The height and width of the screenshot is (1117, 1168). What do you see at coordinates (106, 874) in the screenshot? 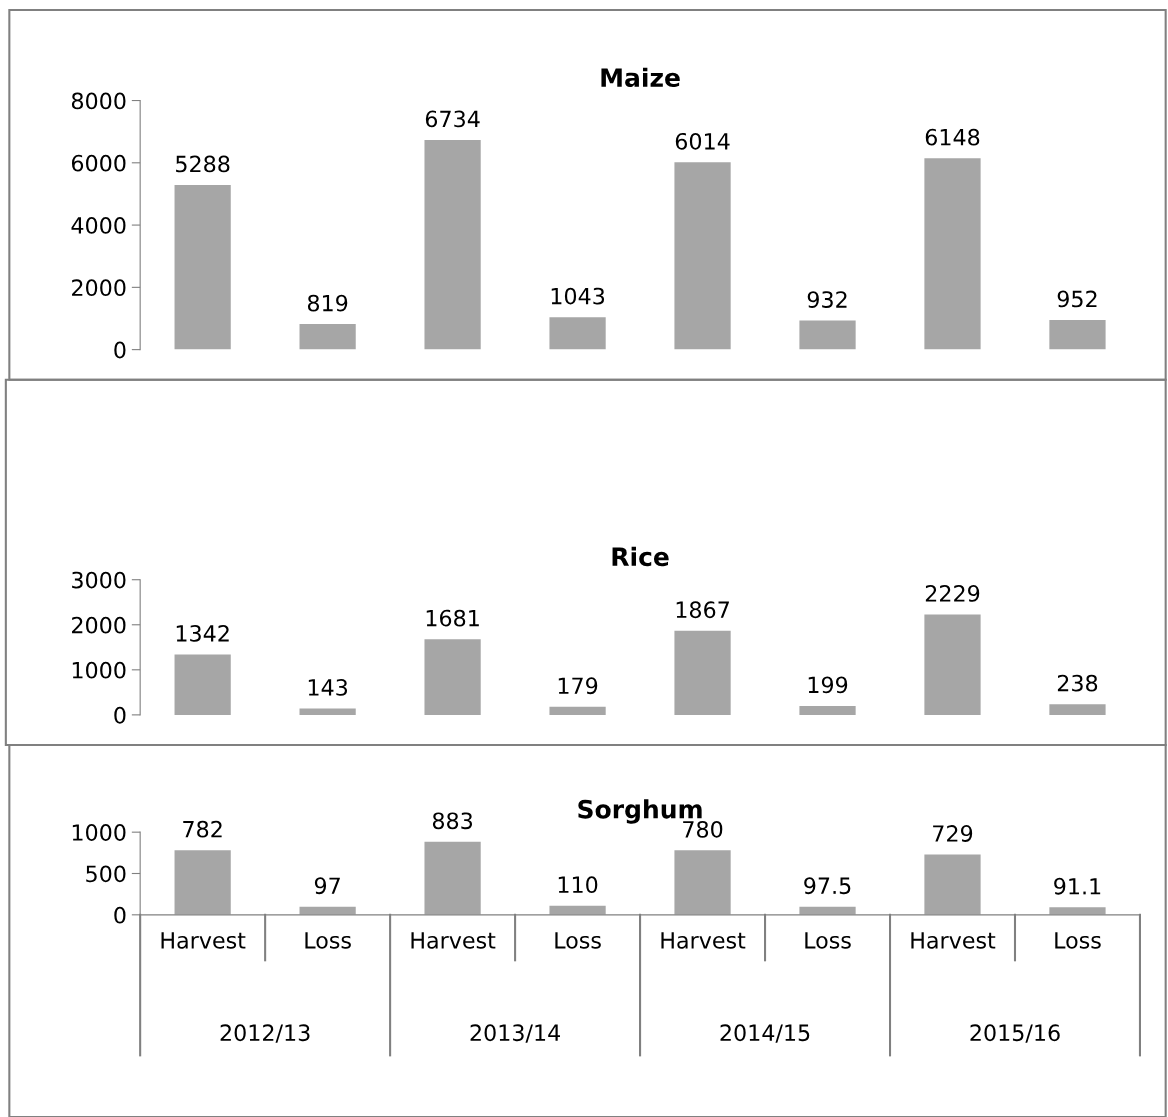
I see `y-tick-label: 500` at bounding box center [106, 874].